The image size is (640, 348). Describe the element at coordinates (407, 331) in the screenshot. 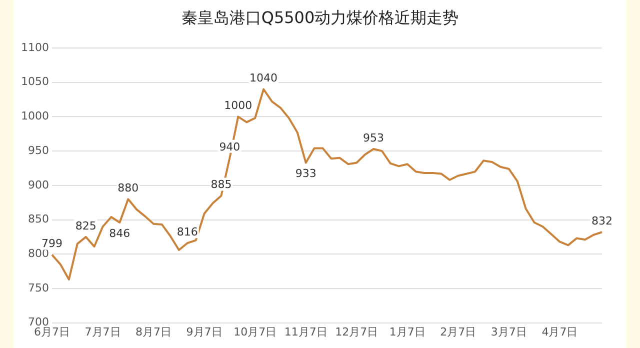

I see `x-tick-label: 1月7日` at that location.